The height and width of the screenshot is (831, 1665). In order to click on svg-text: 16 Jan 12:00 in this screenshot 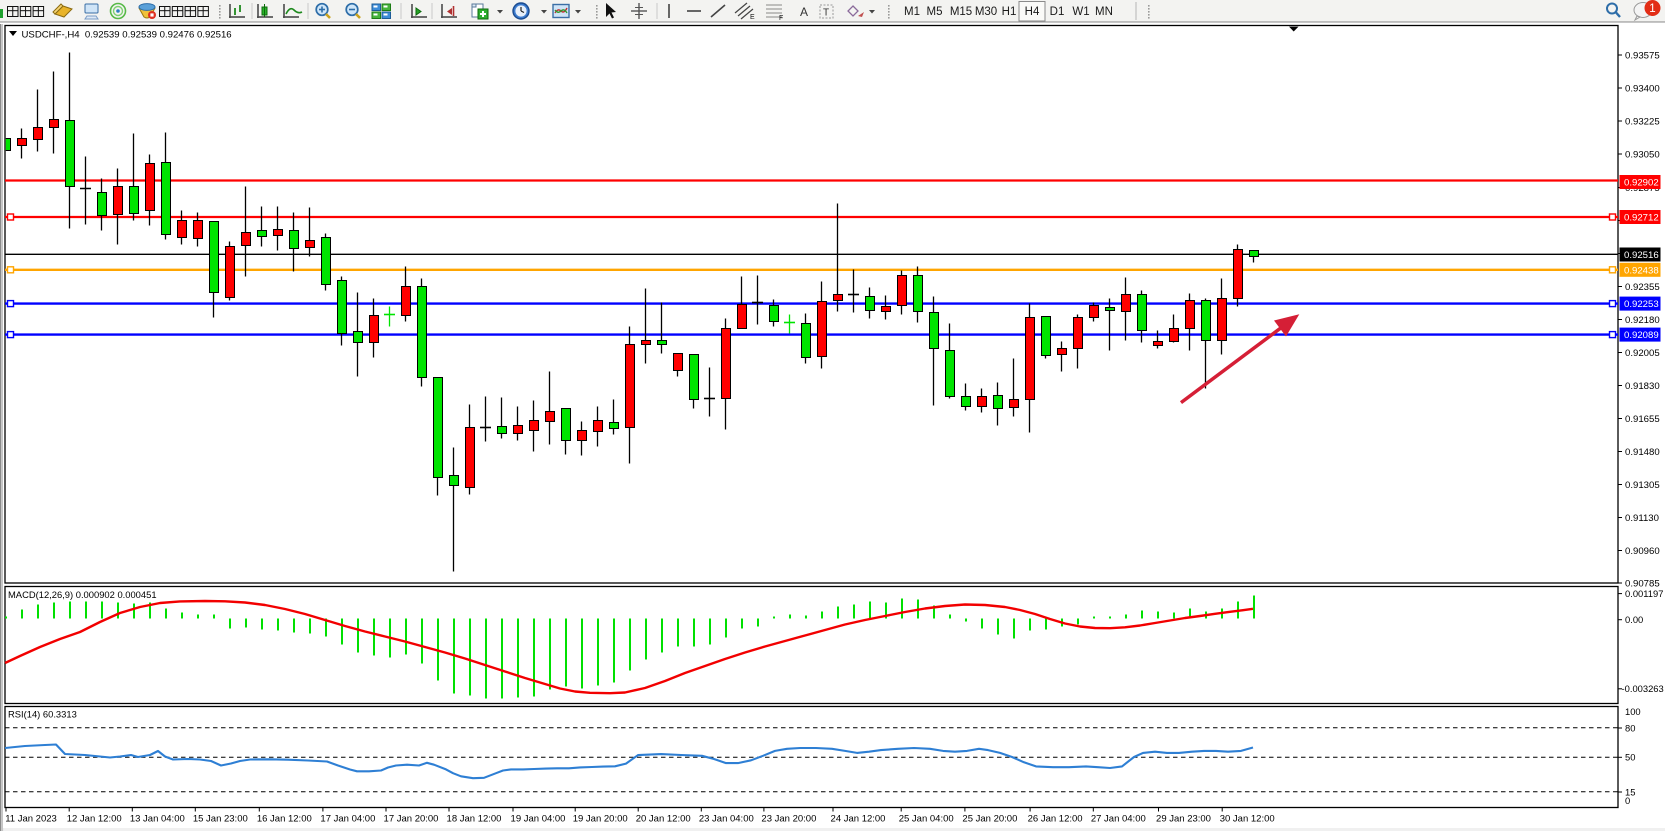, I will do `click(284, 819)`.